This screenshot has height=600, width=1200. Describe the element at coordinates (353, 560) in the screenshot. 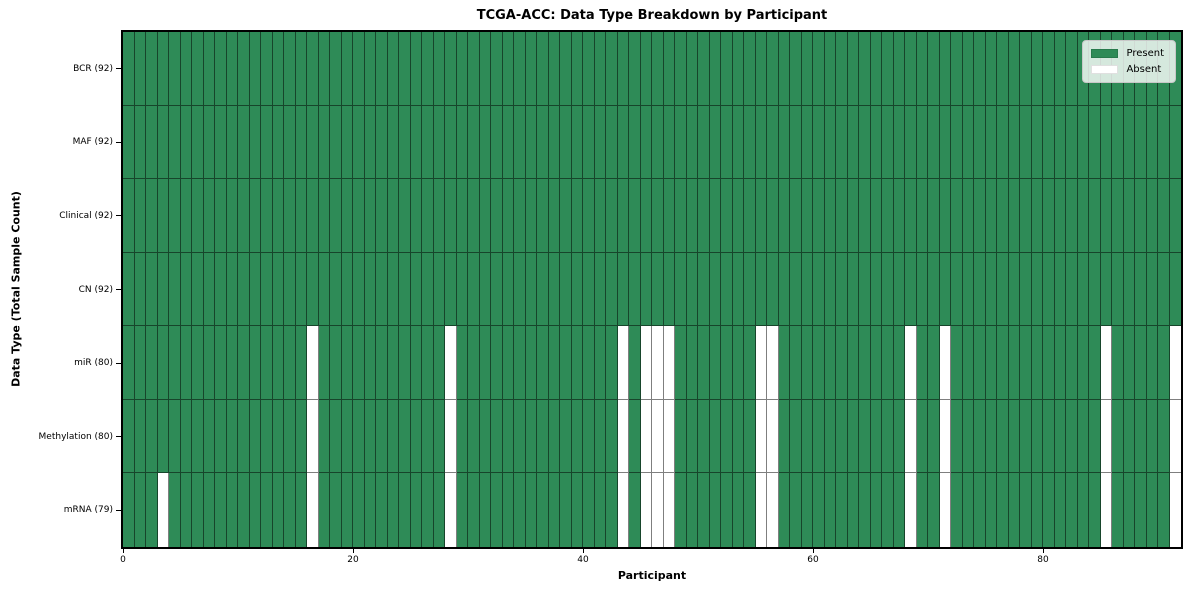

I see `x-tick-label: 20` at that location.